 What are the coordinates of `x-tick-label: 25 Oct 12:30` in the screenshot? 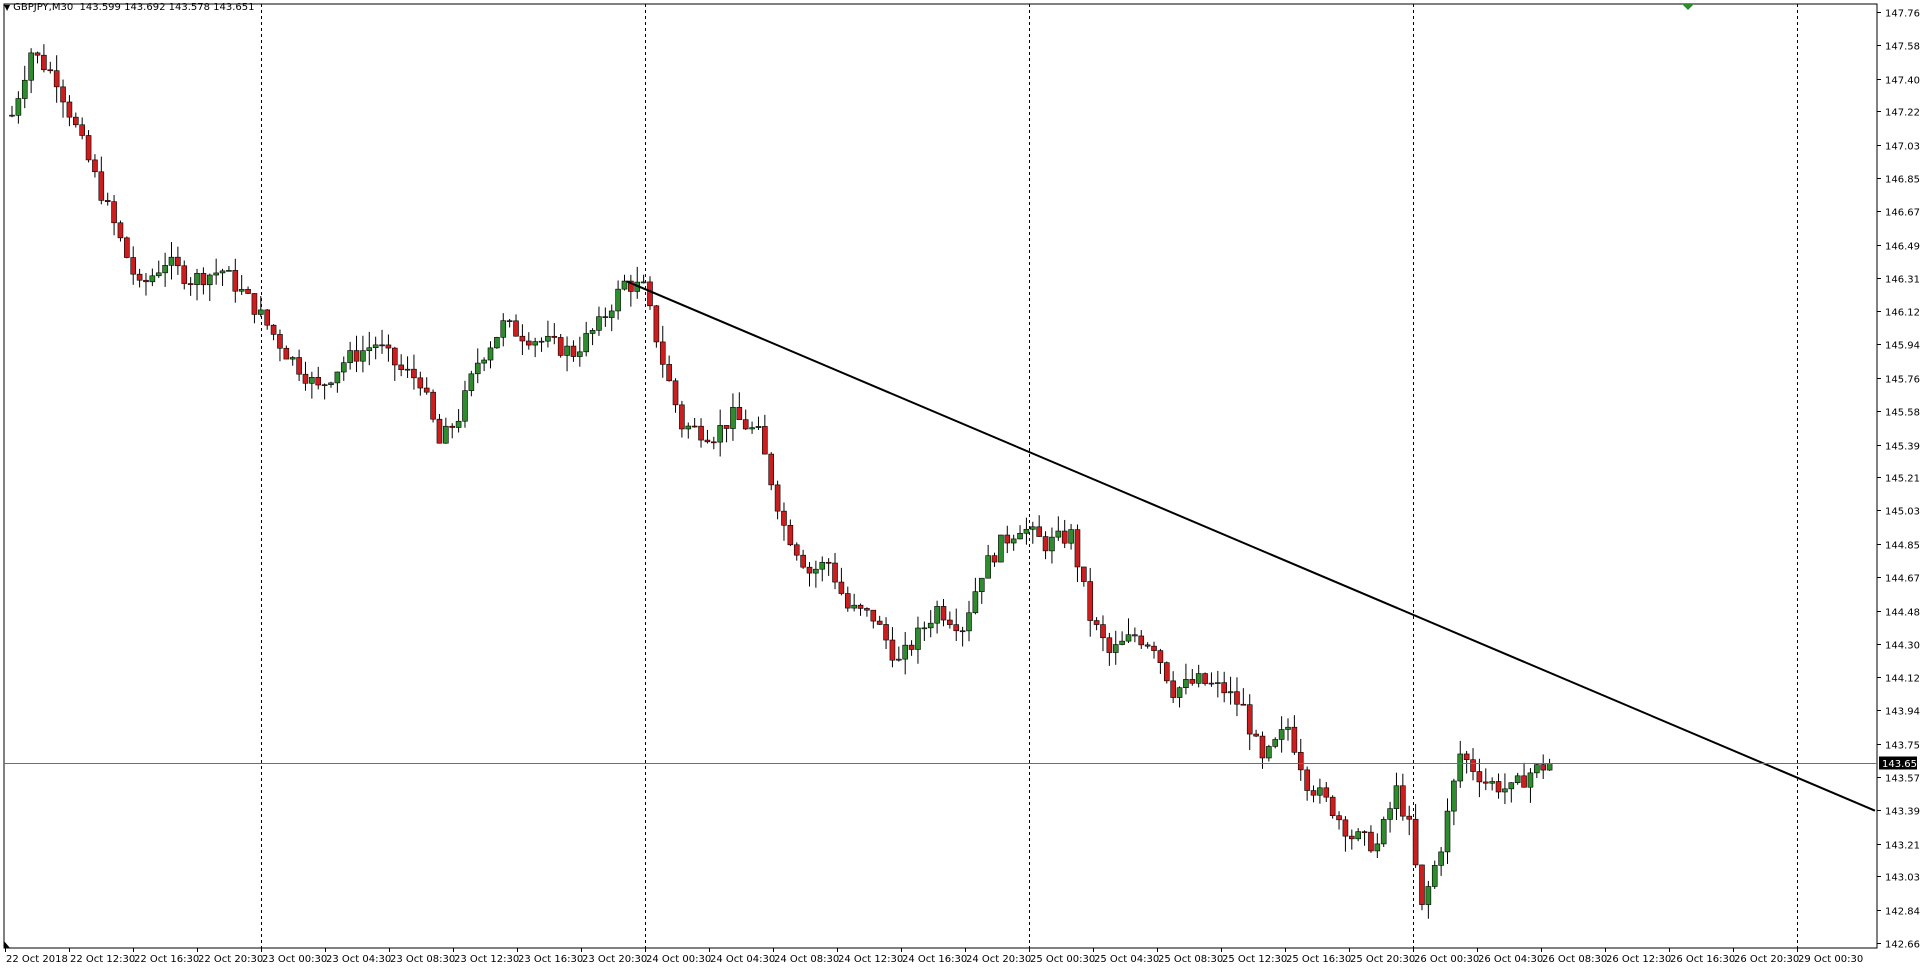 It's located at (1254, 959).